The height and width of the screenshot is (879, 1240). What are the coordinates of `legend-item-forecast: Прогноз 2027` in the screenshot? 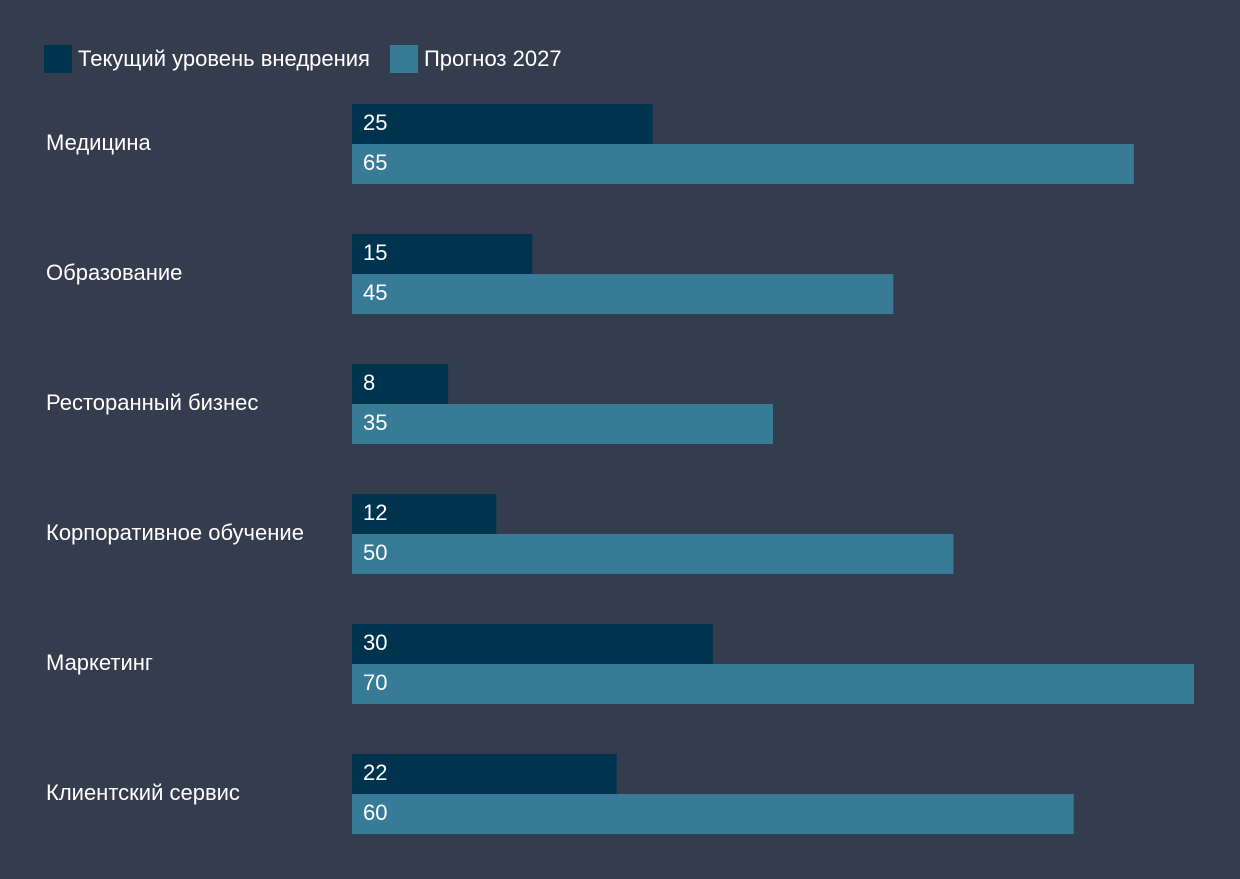 It's located at (475, 59).